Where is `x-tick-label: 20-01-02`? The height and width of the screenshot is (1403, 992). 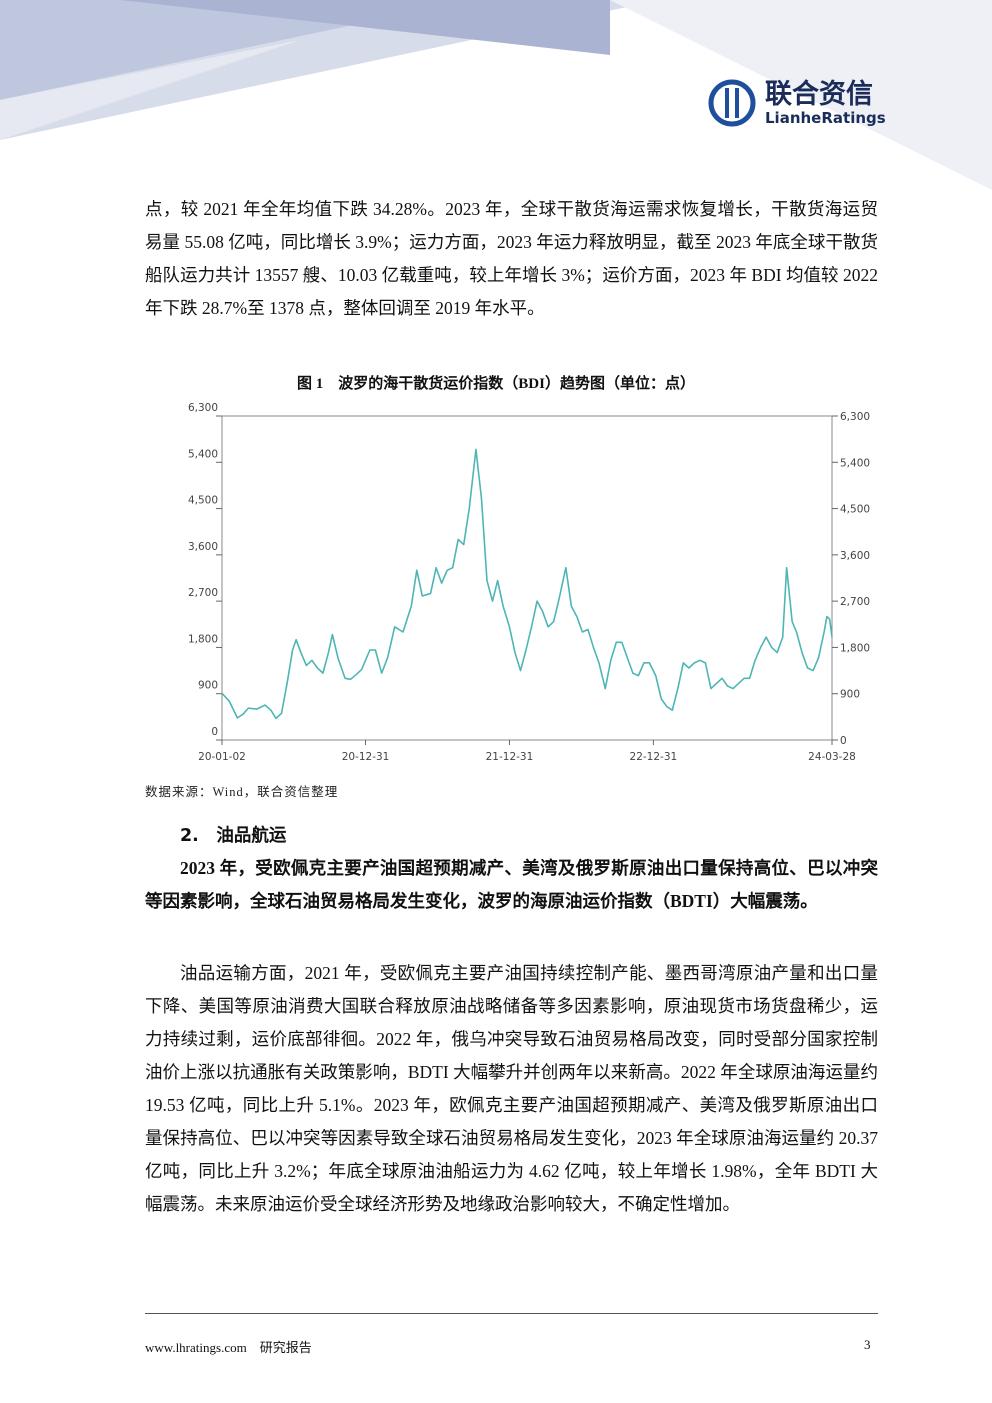
x-tick-label: 20-01-02 is located at coordinates (222, 757).